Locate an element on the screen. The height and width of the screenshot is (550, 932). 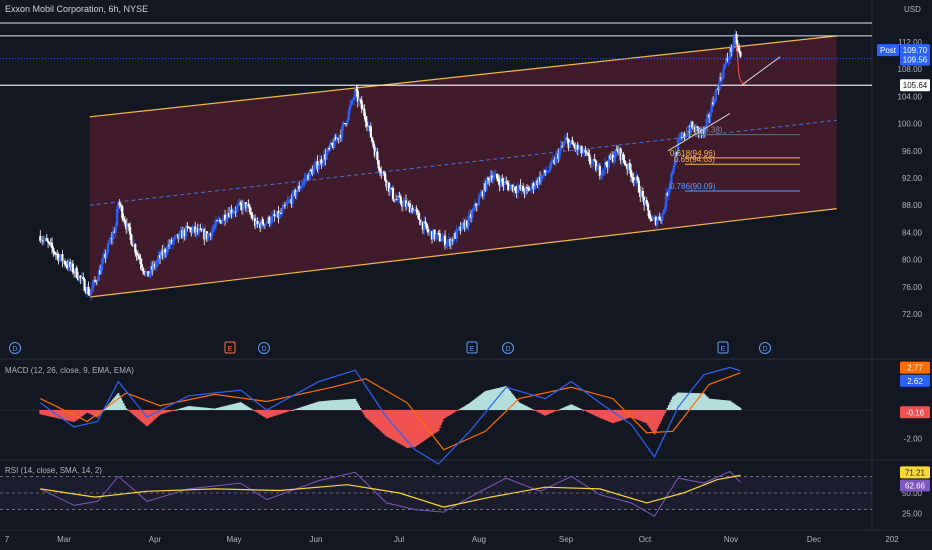
dividend-marker is located at coordinates (765, 348).